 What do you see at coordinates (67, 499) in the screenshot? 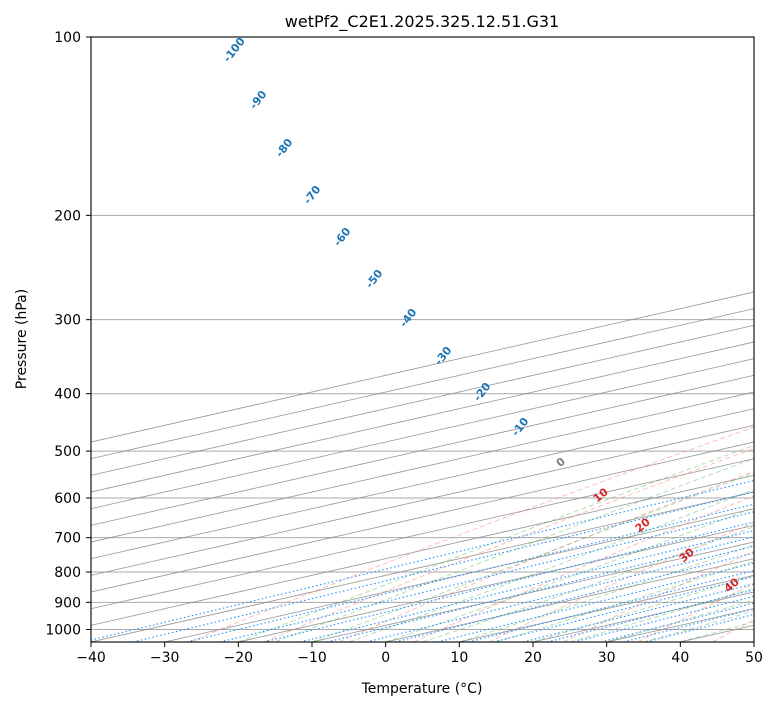
I see `y-tick-label: 600` at bounding box center [67, 499].